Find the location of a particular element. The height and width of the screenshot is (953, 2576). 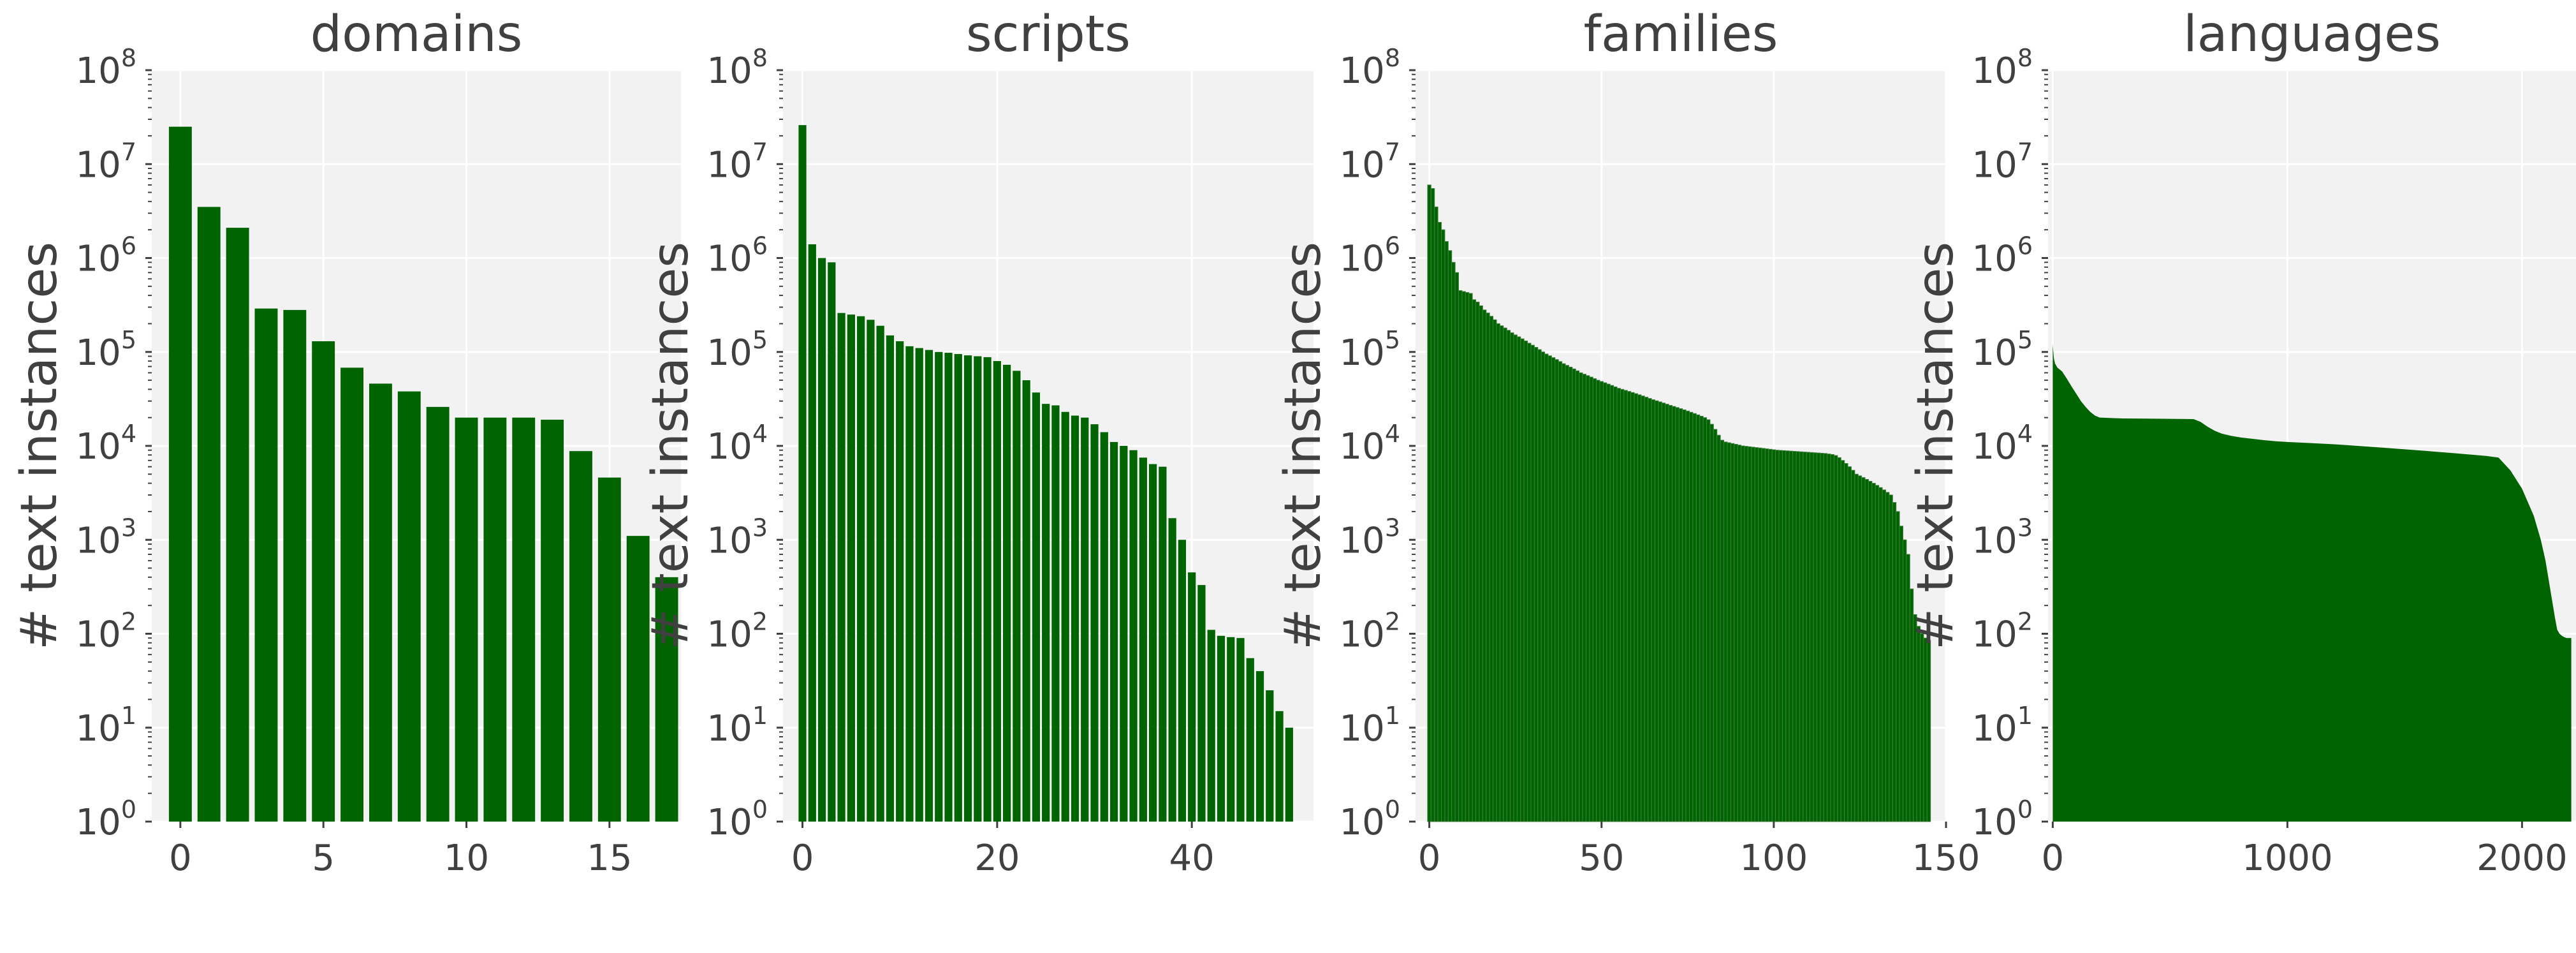

x-tick-label: 1000 is located at coordinates (2287, 858).